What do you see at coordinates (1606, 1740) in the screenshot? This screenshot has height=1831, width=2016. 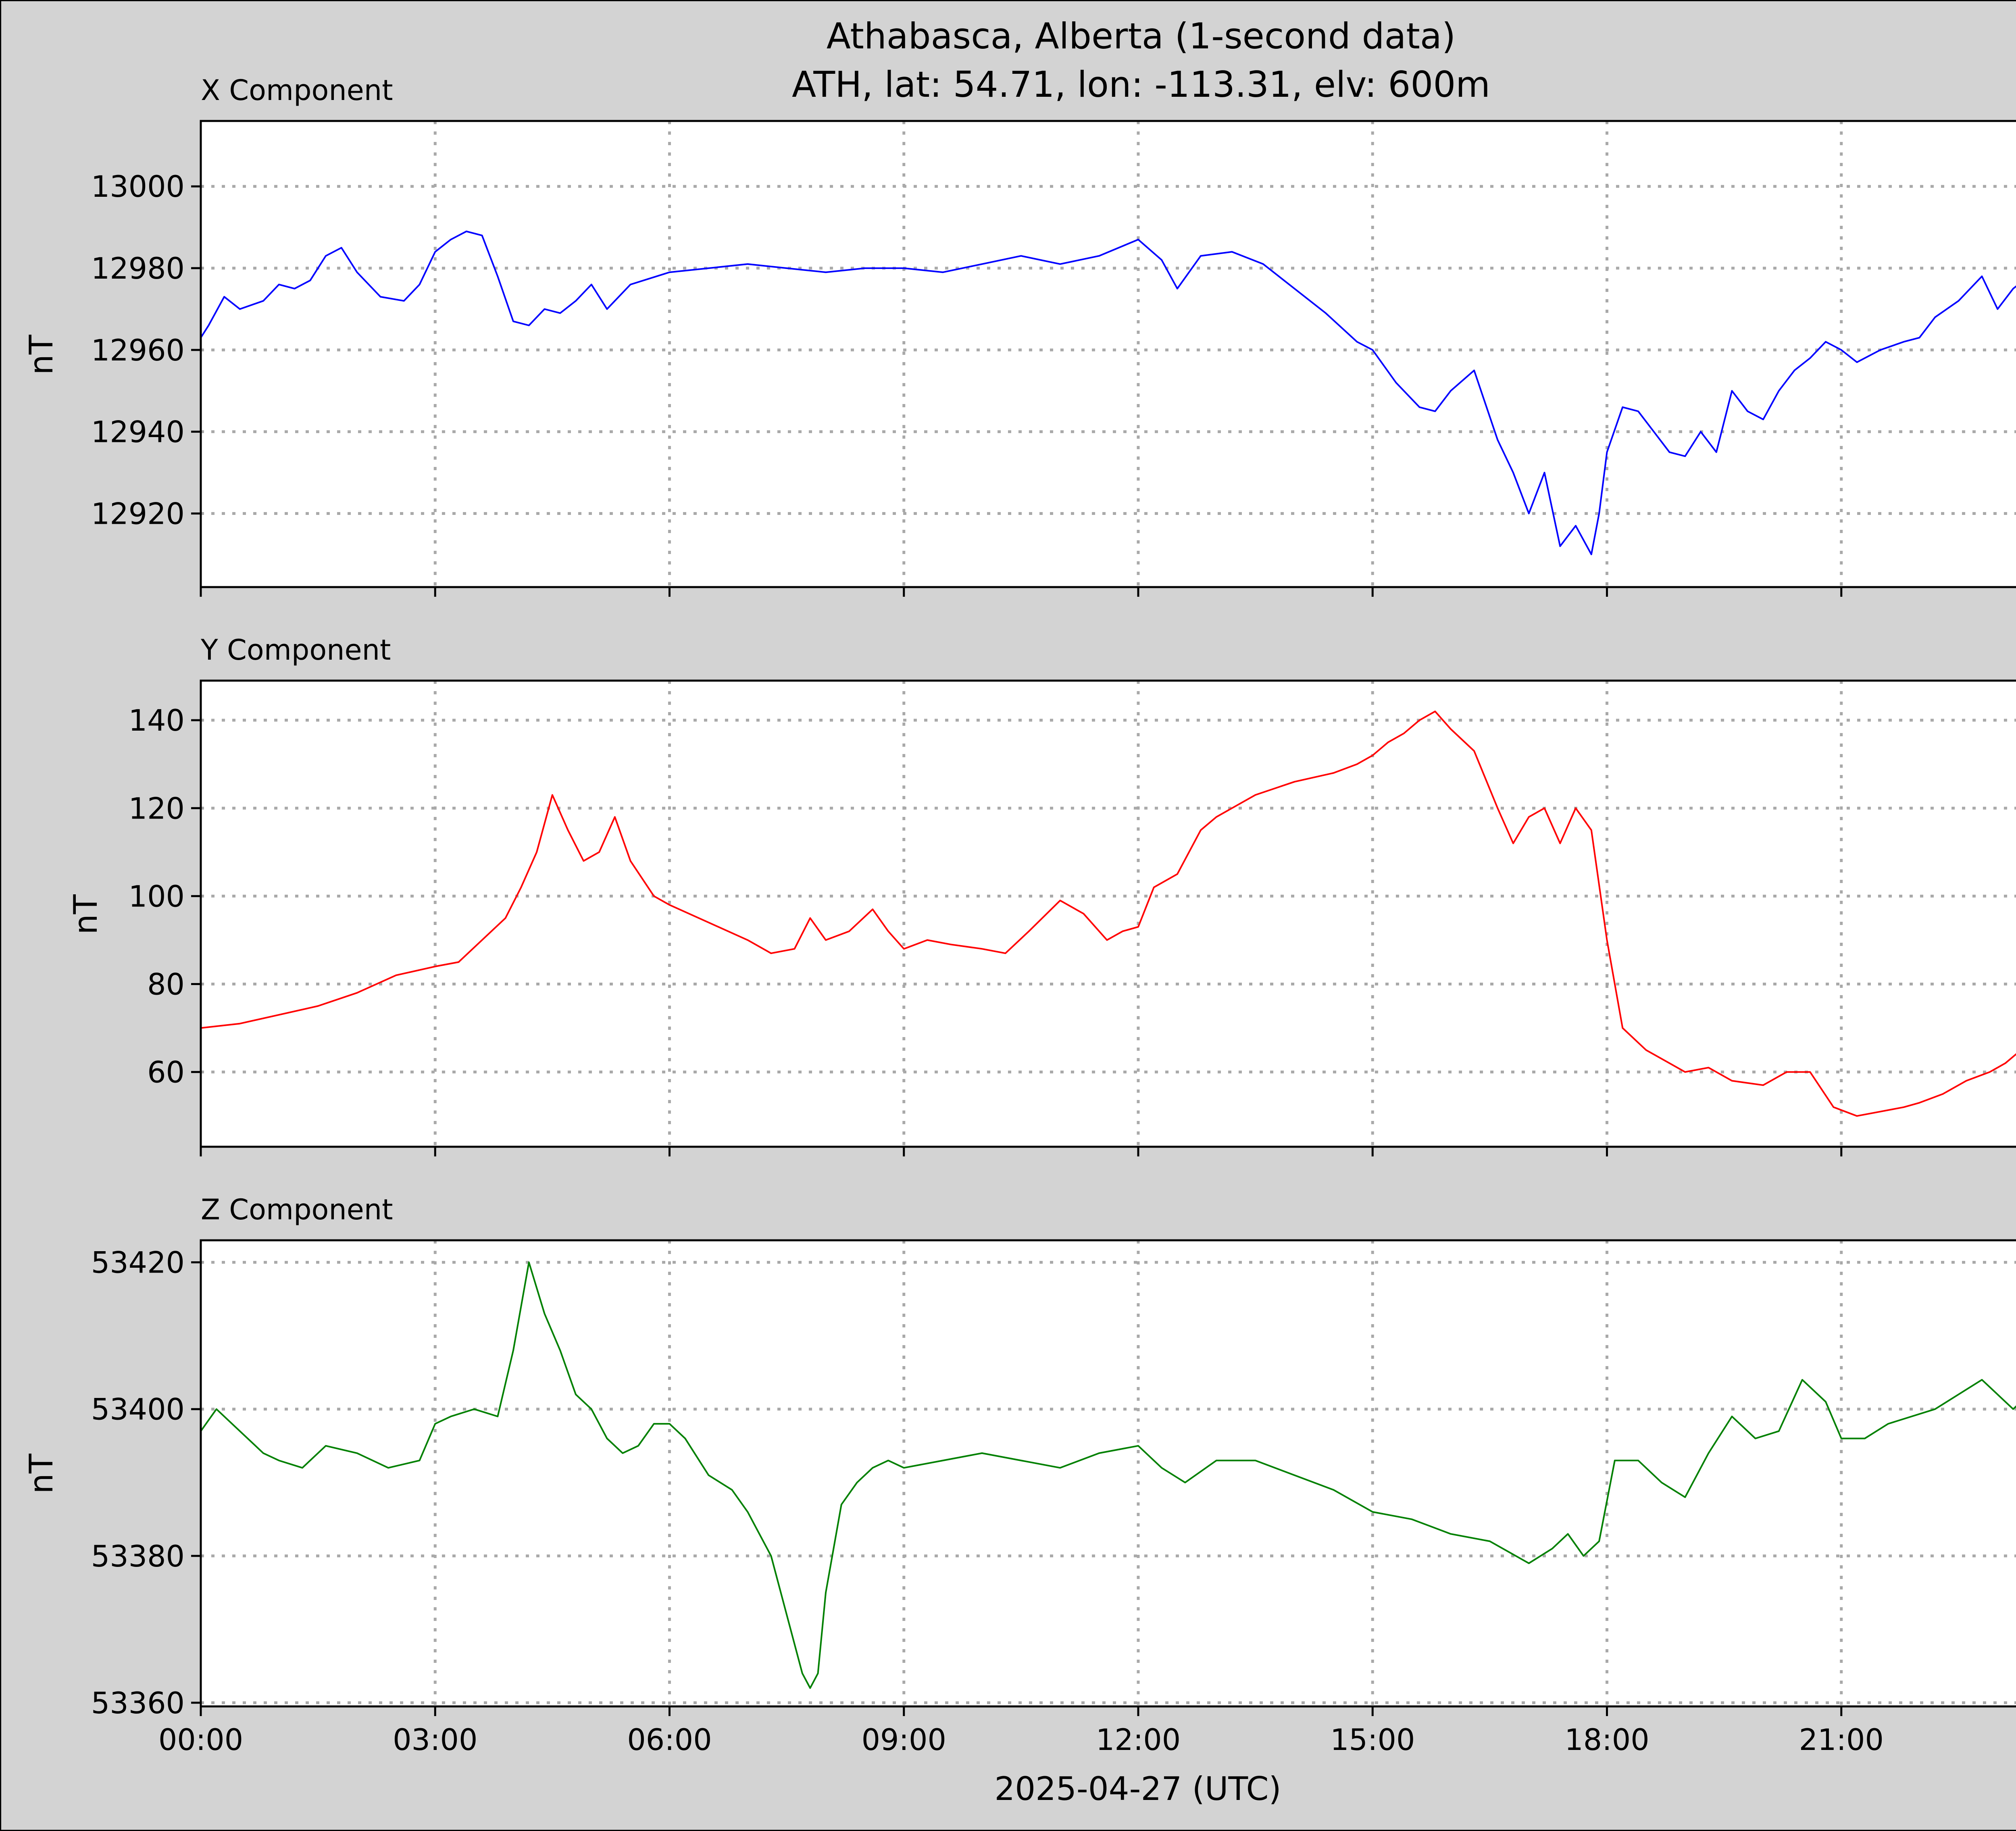 I see `x-tick-label: 18:00` at bounding box center [1606, 1740].